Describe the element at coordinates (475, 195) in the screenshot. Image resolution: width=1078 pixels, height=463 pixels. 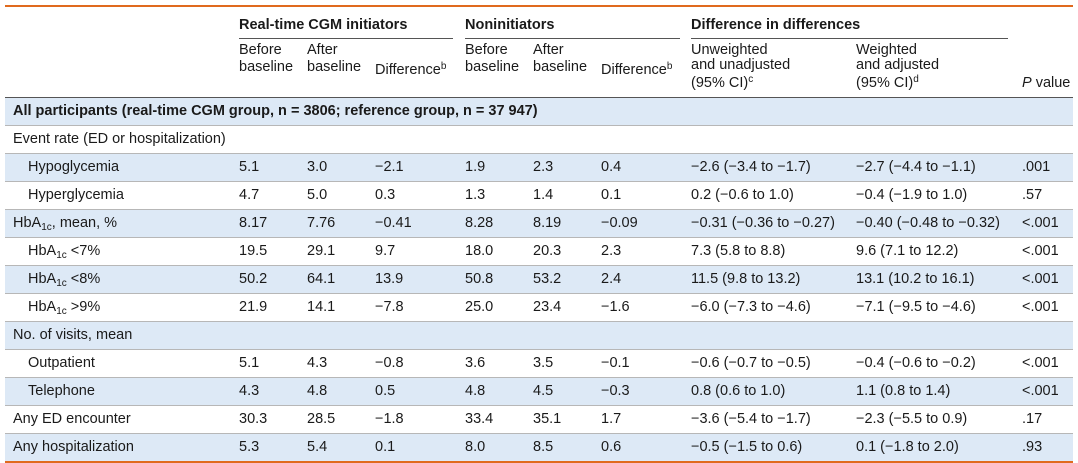
I see `cell-before-non: 1.3` at that location.